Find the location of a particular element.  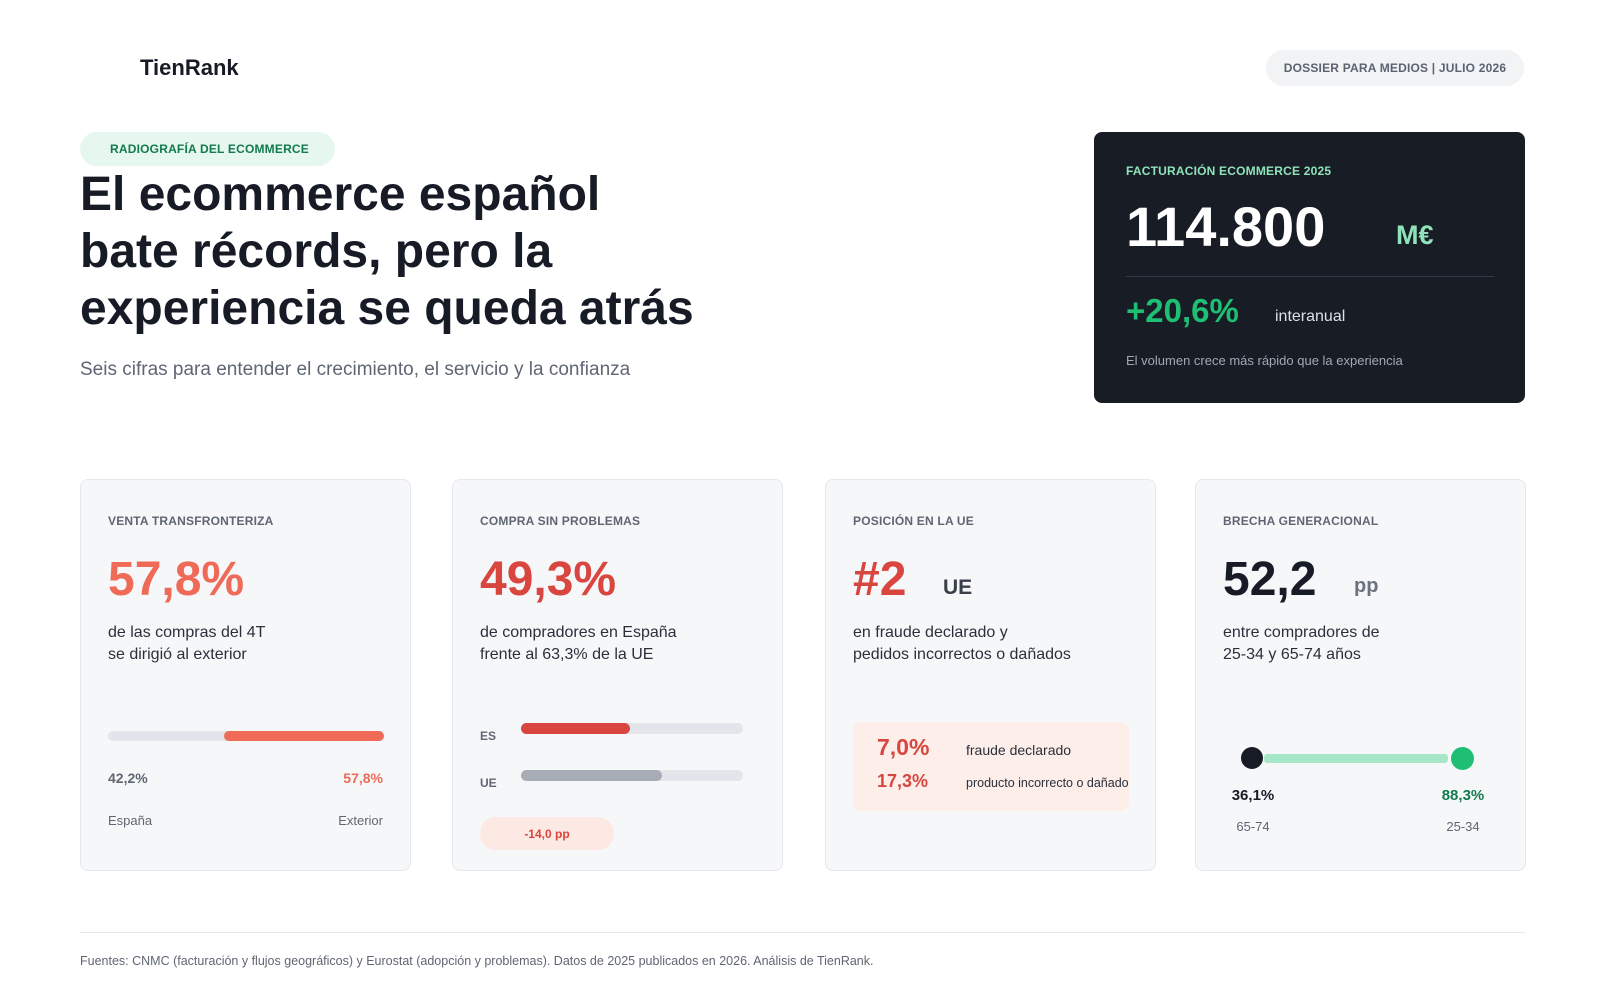

stat-damaged-value: 17,3% is located at coordinates (903, 781).